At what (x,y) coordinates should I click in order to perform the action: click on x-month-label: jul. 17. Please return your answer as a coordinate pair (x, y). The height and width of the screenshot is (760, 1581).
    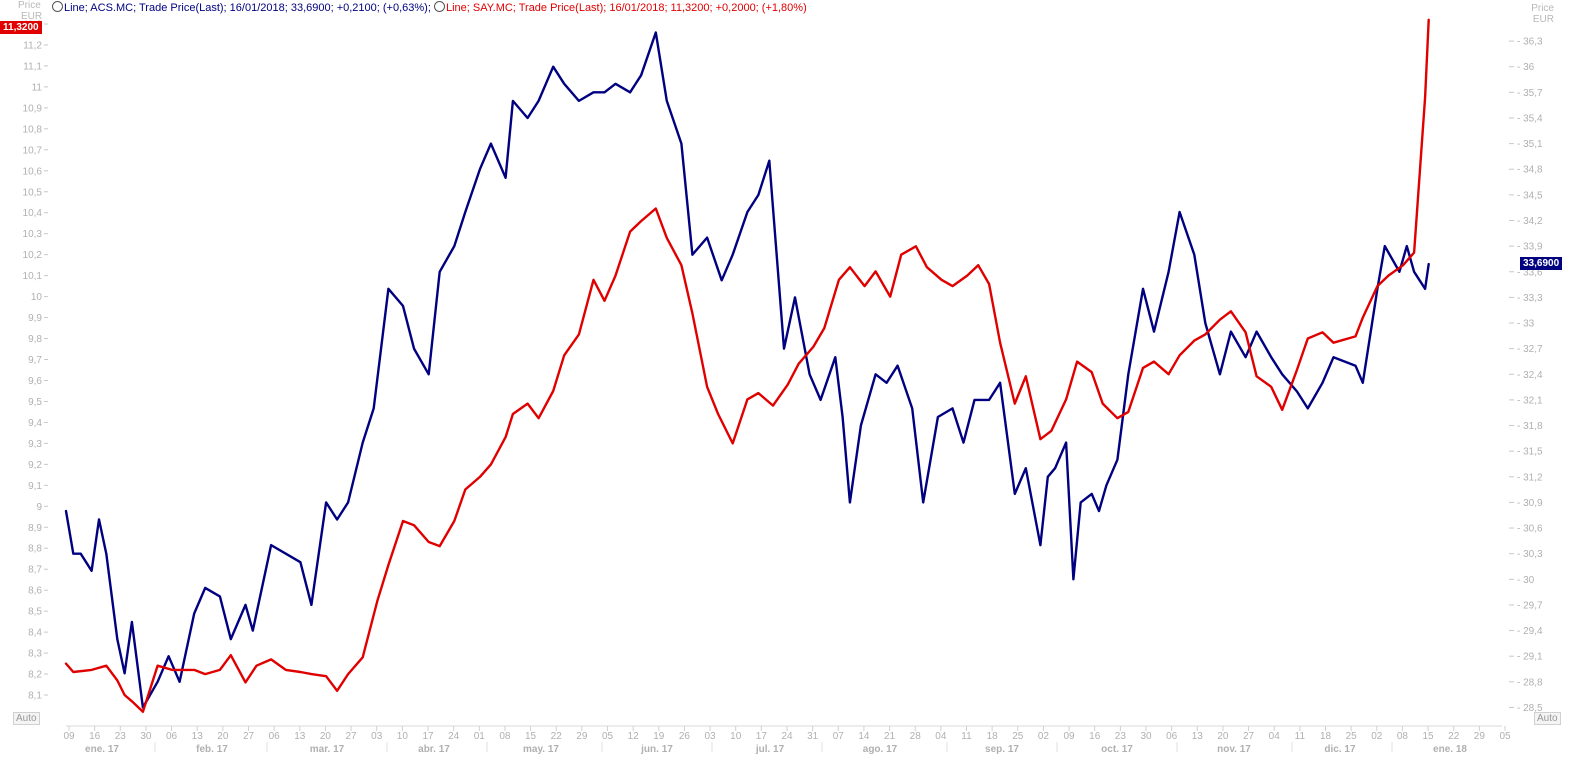
    Looking at the image, I should click on (770, 749).